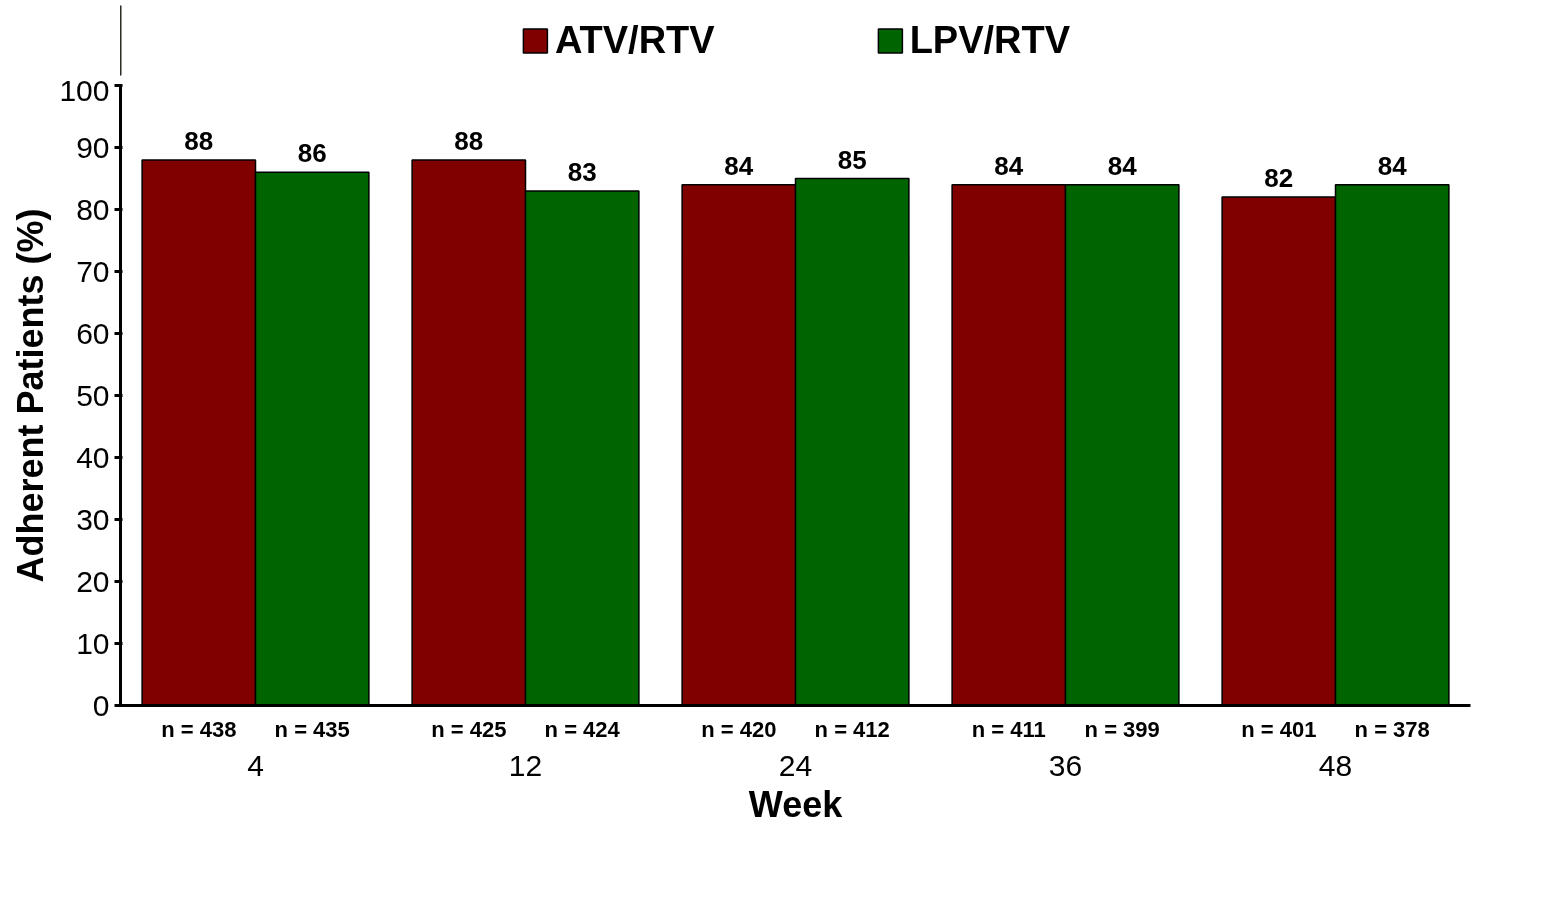 The image size is (1564, 916). I want to click on text: n = 435, so click(312, 729).